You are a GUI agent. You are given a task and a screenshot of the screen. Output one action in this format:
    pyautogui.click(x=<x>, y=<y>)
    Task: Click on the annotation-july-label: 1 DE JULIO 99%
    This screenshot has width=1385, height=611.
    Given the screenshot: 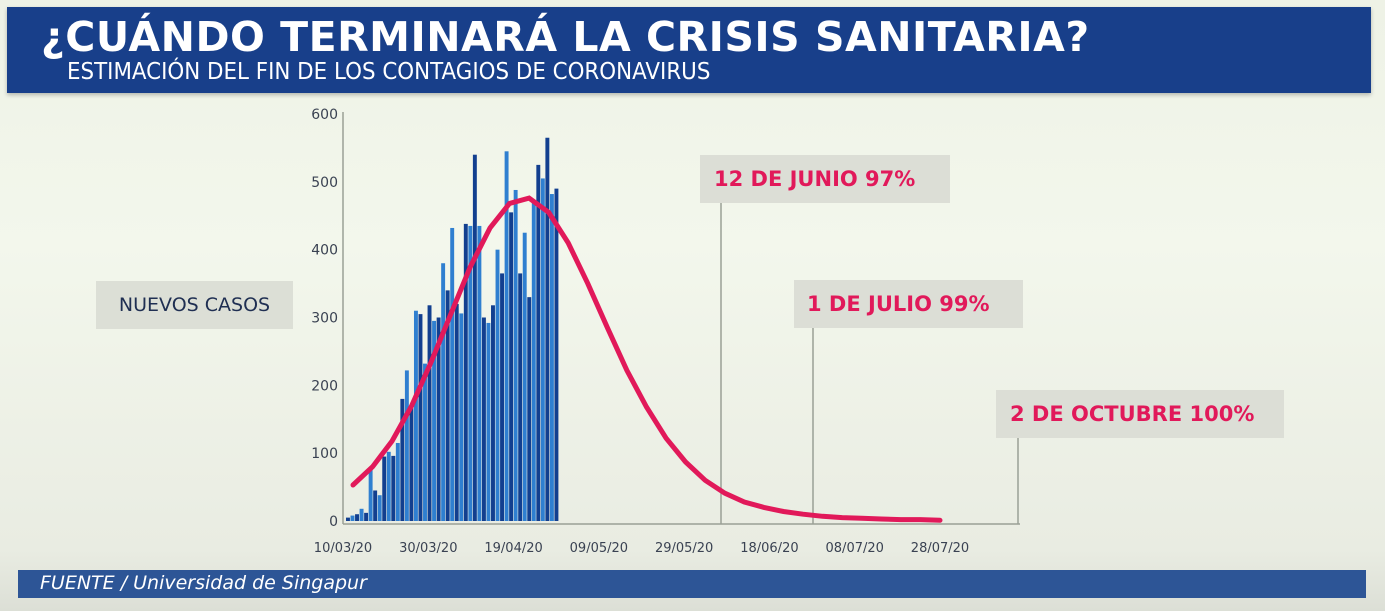 What is the action you would take?
    pyautogui.click(x=898, y=304)
    